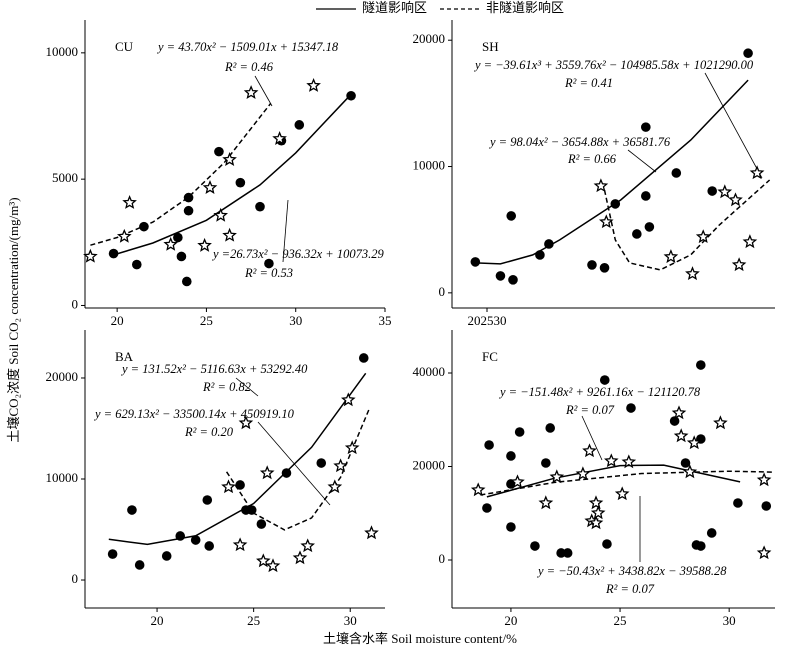  I want to click on legend-label: 隧道影响区, so click(394, 7).